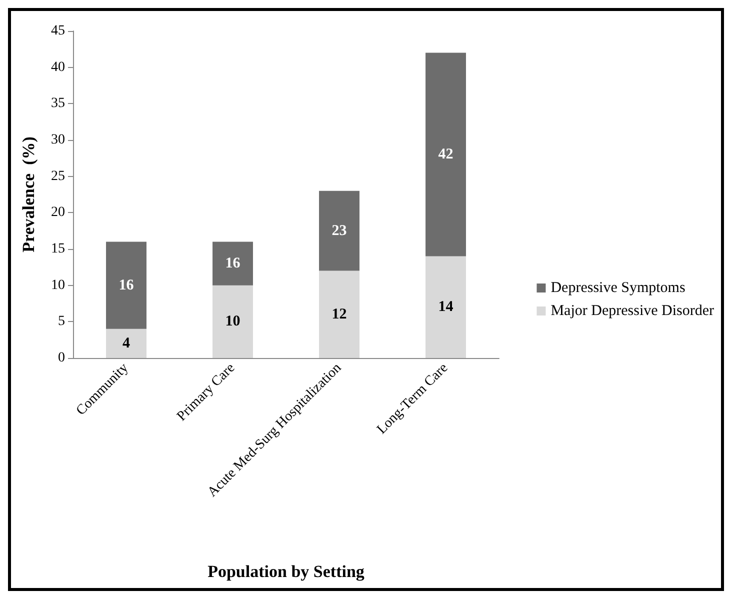 The height and width of the screenshot is (599, 732). What do you see at coordinates (58, 212) in the screenshot?
I see `y-tick-label: 20` at bounding box center [58, 212].